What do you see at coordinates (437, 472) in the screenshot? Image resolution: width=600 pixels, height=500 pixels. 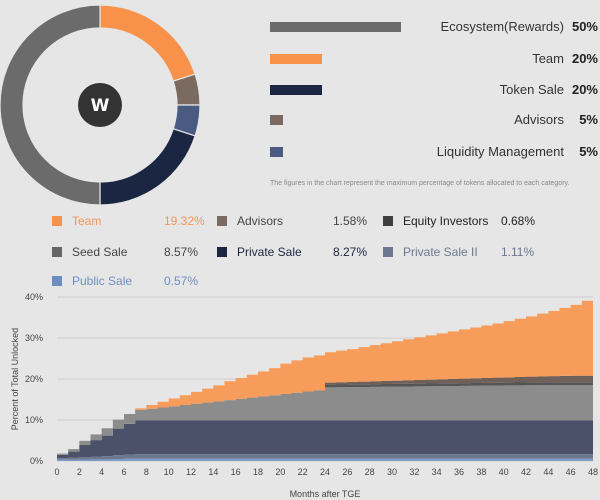 I see `x-tick-label: 34` at bounding box center [437, 472].